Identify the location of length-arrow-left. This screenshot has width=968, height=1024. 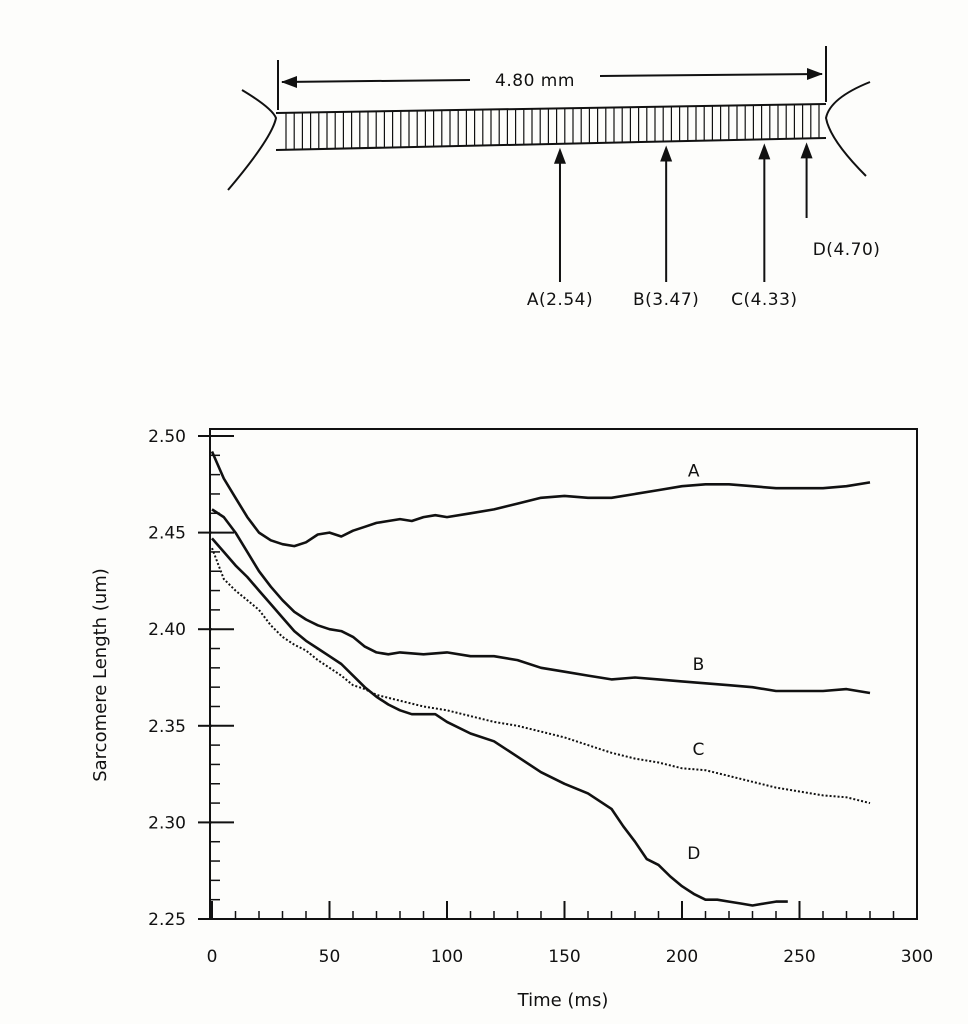
(376, 81).